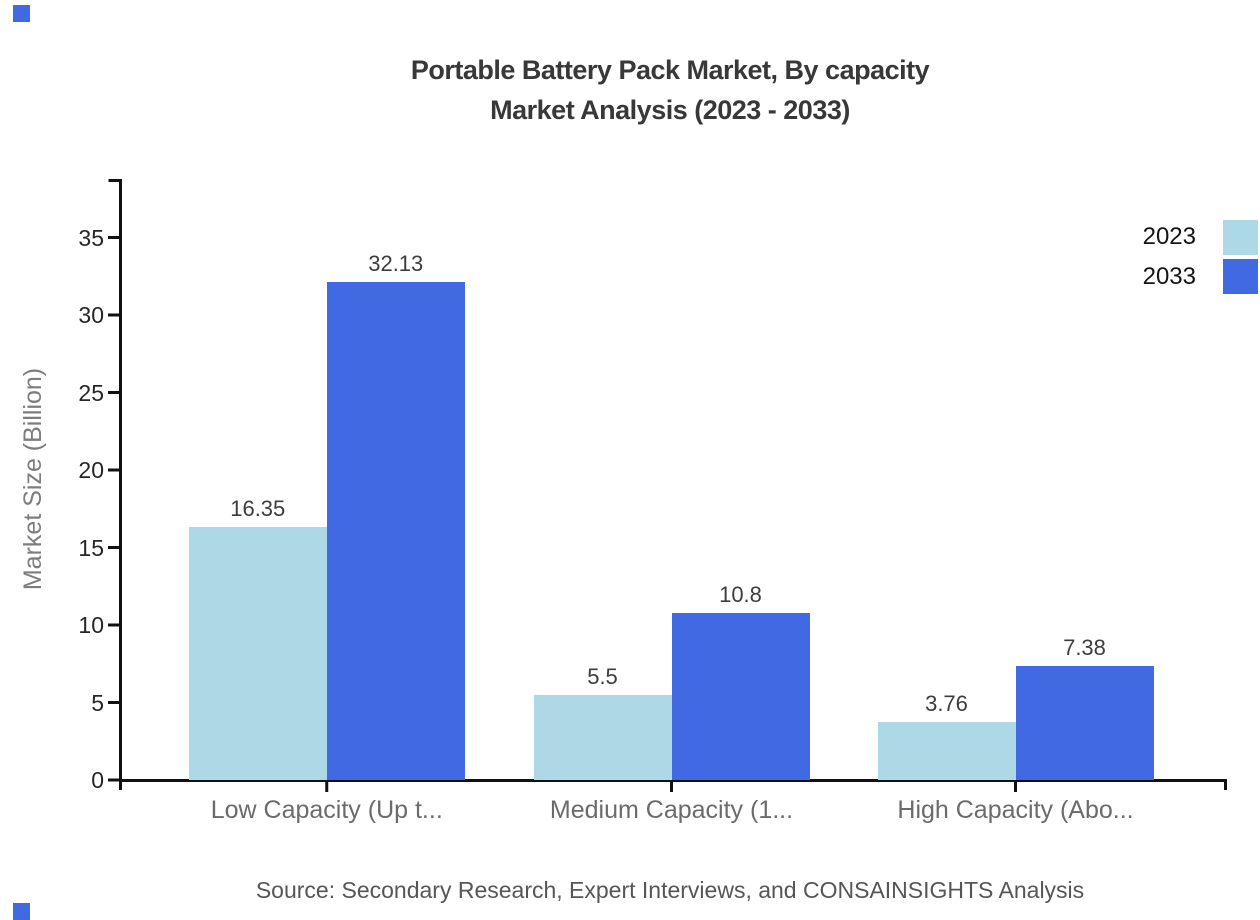  What do you see at coordinates (21, 911) in the screenshot?
I see `brand-mark-bottom-left` at bounding box center [21, 911].